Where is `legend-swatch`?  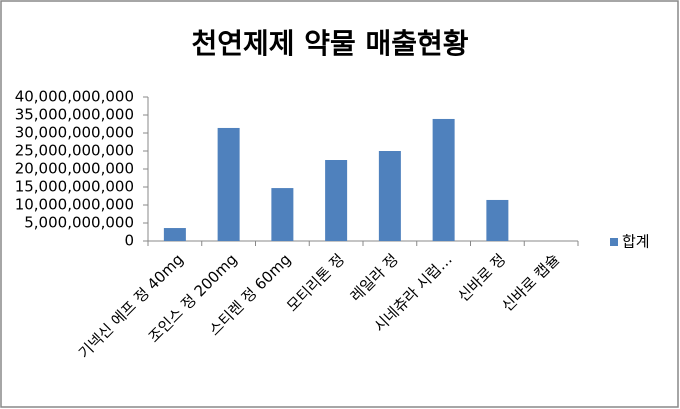 legend-swatch is located at coordinates (614, 242).